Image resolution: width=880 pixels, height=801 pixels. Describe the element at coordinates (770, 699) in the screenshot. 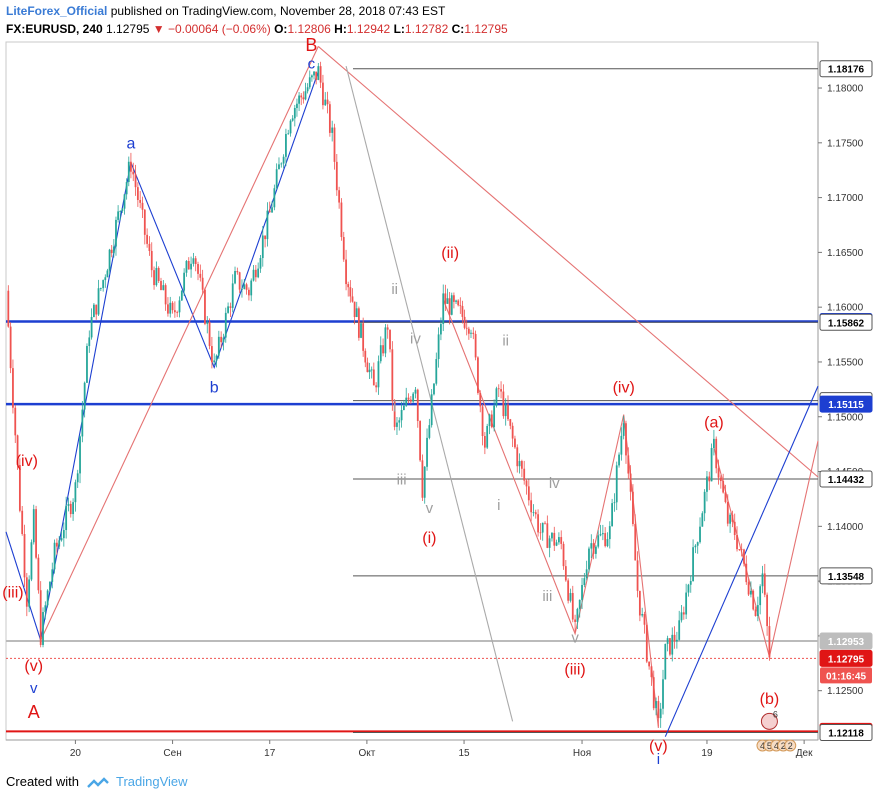

I see `wave-label: (b)` at that location.